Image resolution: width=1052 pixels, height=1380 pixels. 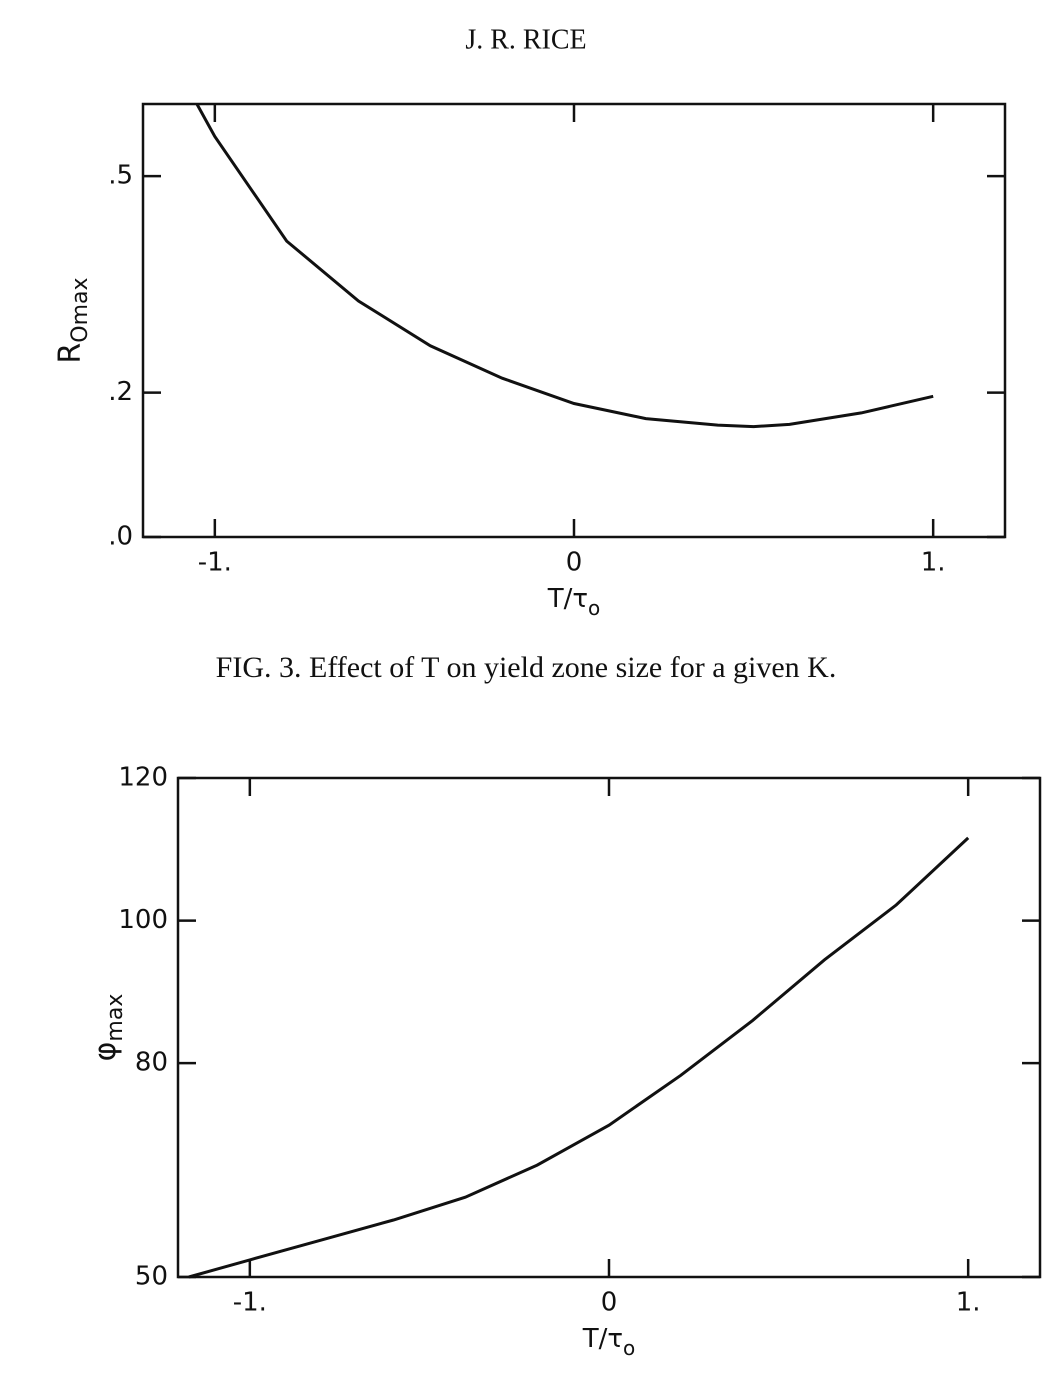 What do you see at coordinates (115, 1018) in the screenshot?
I see `y-axis-label-sub: max` at bounding box center [115, 1018].